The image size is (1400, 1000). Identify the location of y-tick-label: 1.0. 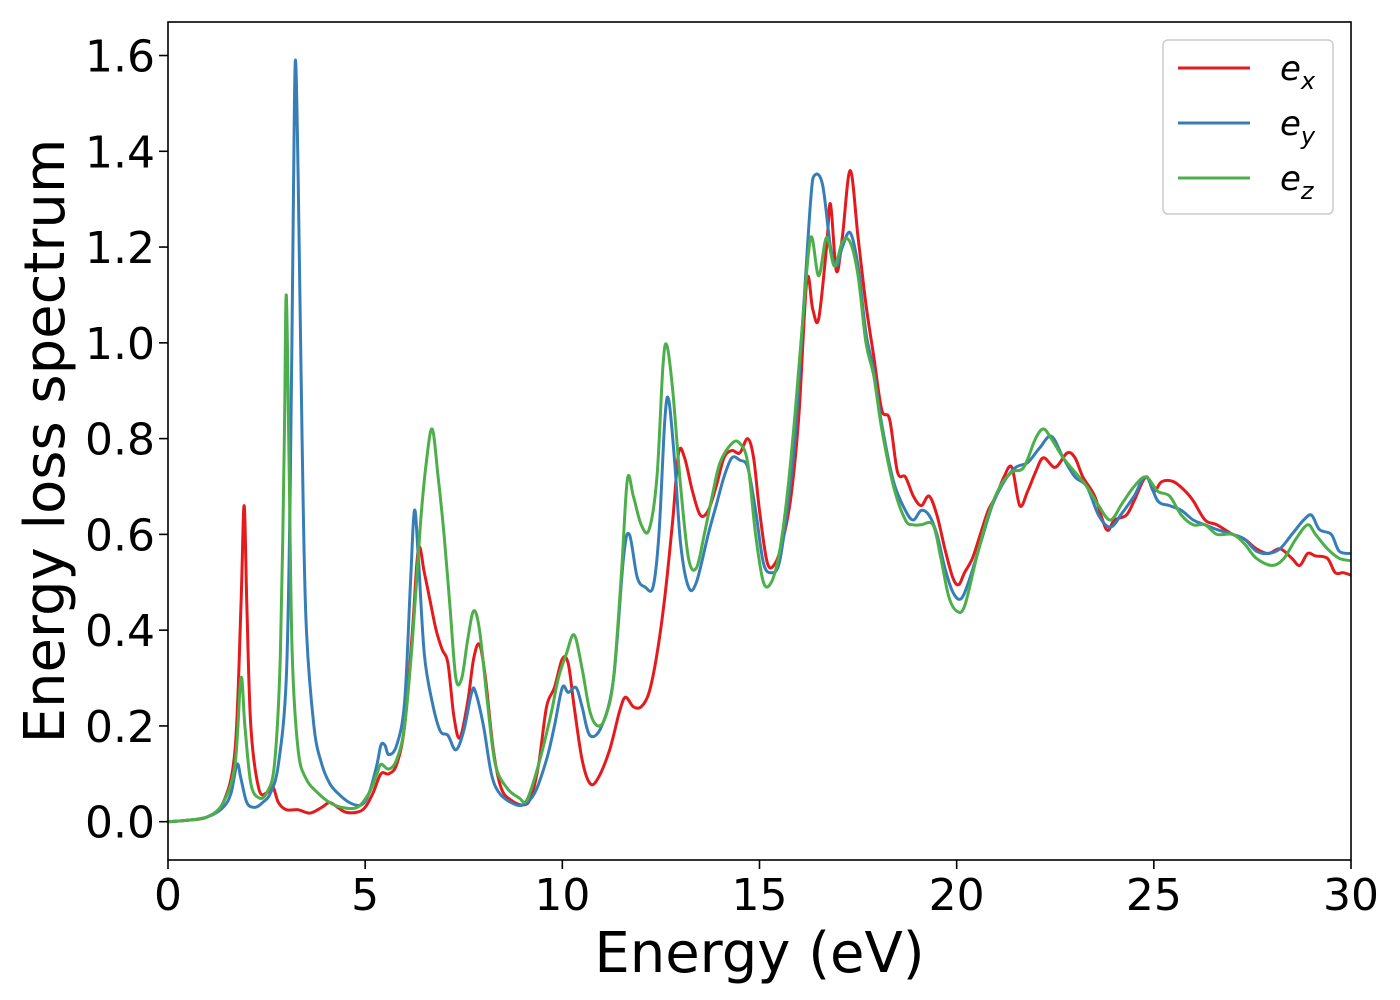
(120, 344).